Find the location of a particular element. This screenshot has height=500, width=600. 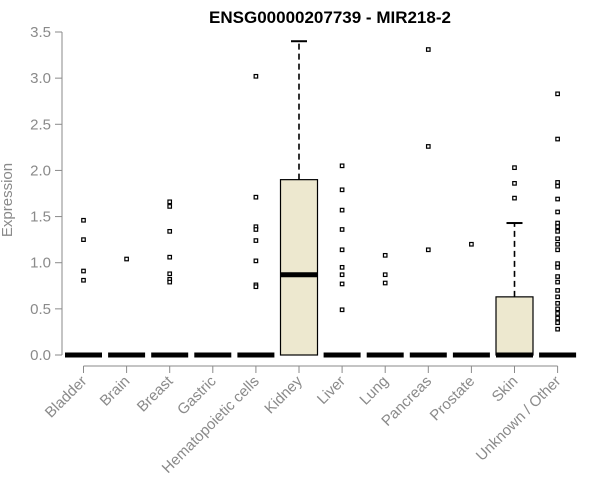

x-tick-label: Liver is located at coordinates (331, 390).